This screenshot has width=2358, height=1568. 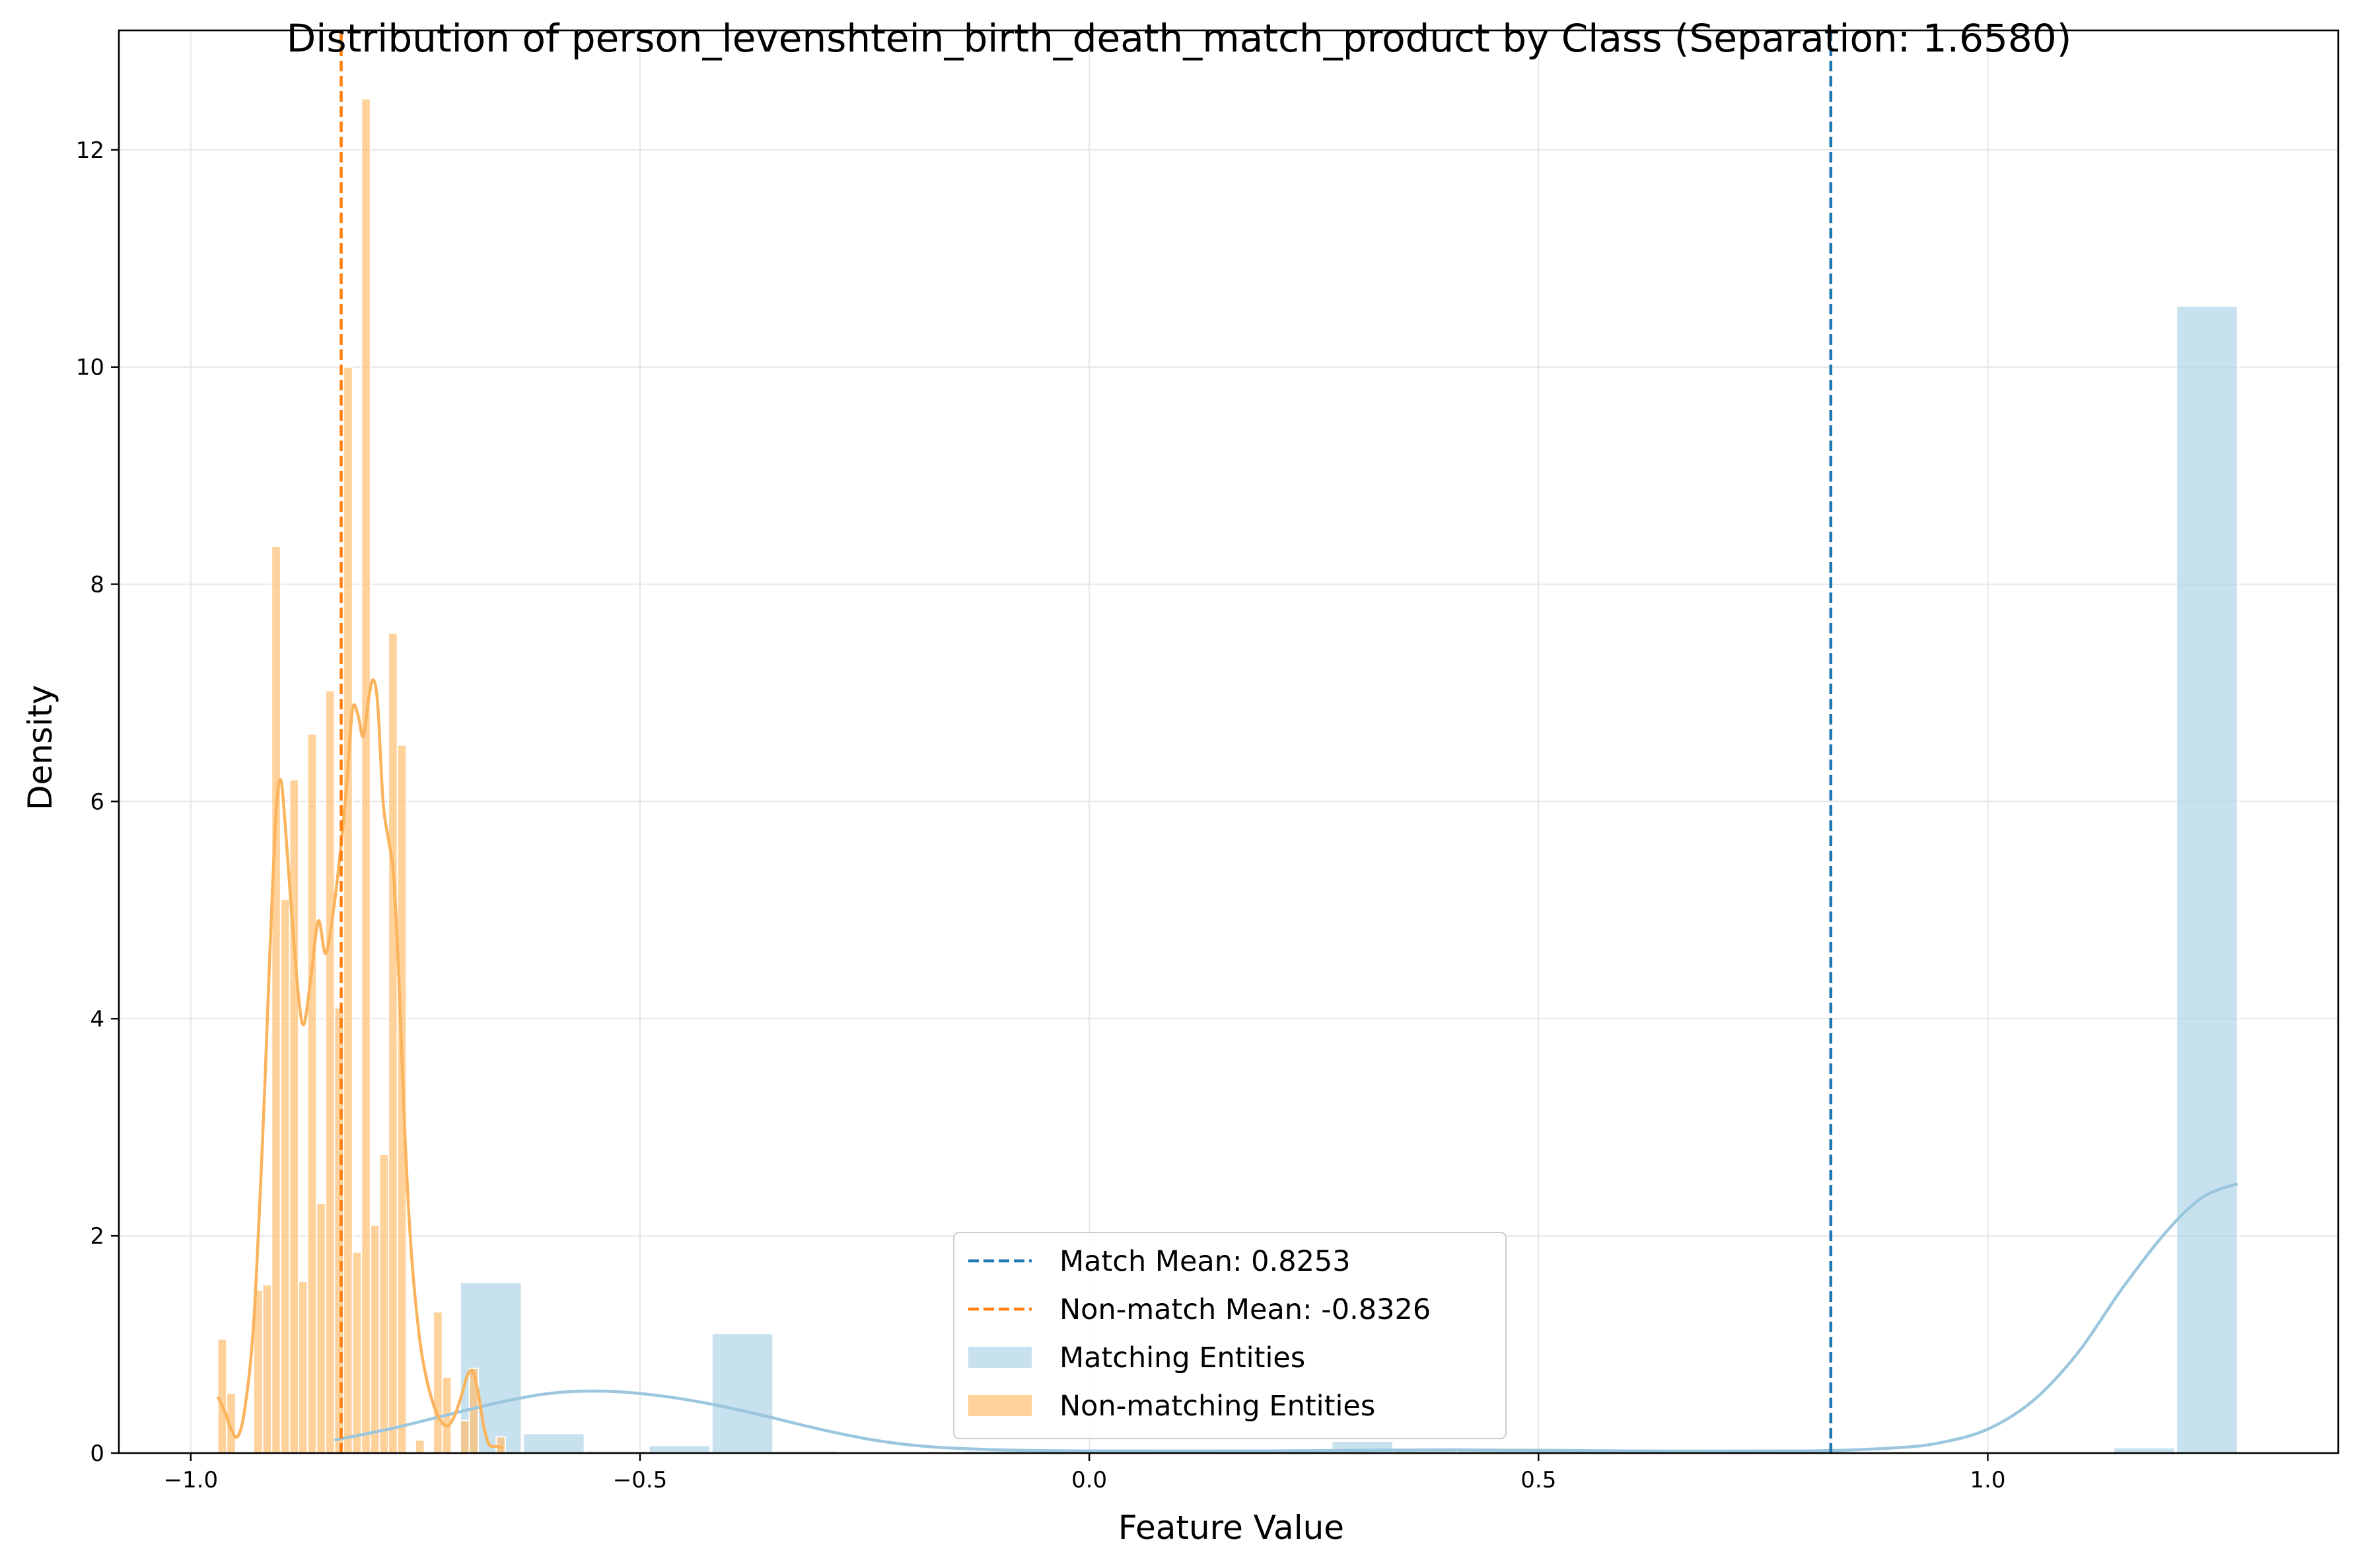 What do you see at coordinates (1987, 1480) in the screenshot?
I see `x-tick-label: 1.0` at bounding box center [1987, 1480].